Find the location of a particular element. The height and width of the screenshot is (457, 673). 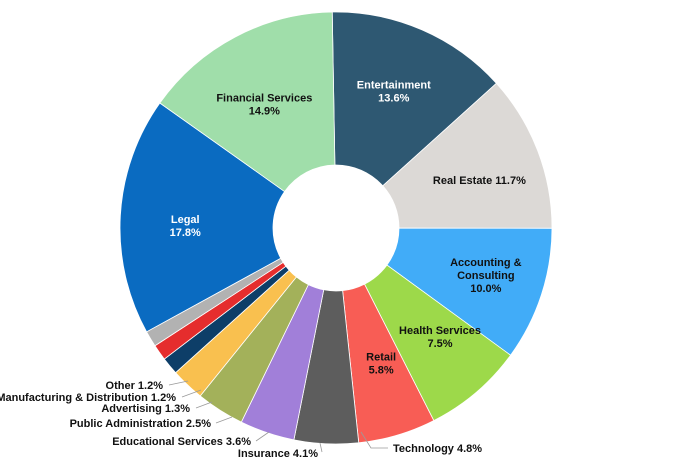

slice-label-line: 7.5% is located at coordinates (439, 344).